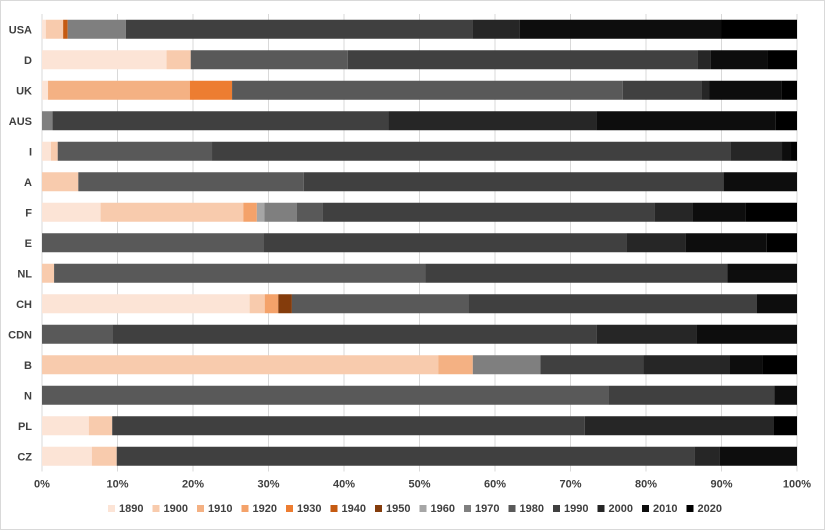  What do you see at coordinates (193, 485) in the screenshot?
I see `x-tick-label: 20%` at bounding box center [193, 485].